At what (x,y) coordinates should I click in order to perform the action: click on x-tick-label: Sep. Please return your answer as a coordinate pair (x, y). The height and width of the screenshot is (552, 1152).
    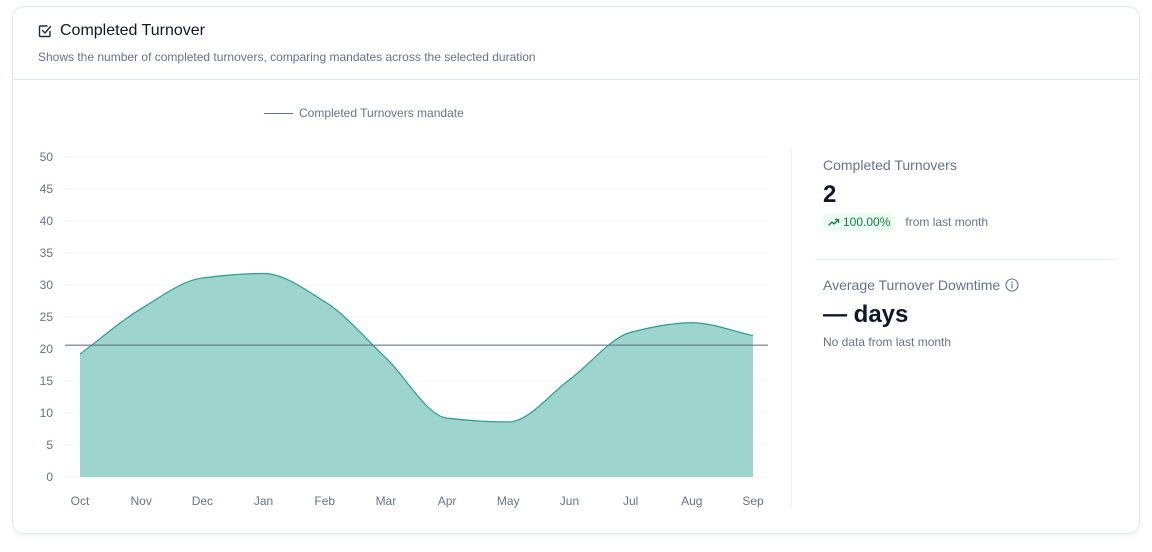
    Looking at the image, I should click on (753, 501).